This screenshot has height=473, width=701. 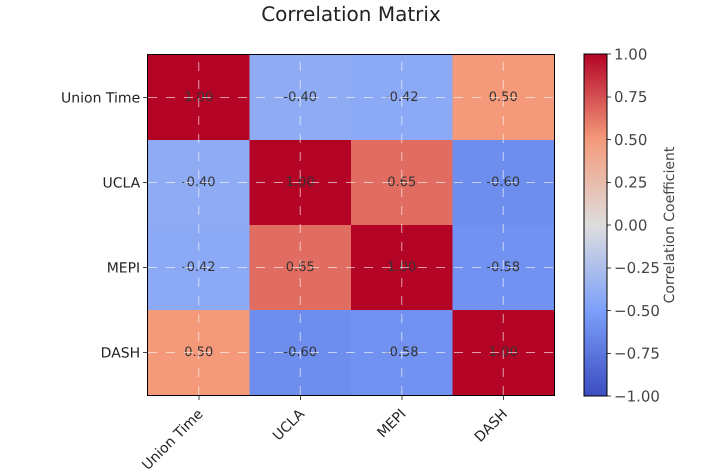 What do you see at coordinates (670, 225) in the screenshot?
I see `color-bar-title: Correlation Coefficient` at bounding box center [670, 225].